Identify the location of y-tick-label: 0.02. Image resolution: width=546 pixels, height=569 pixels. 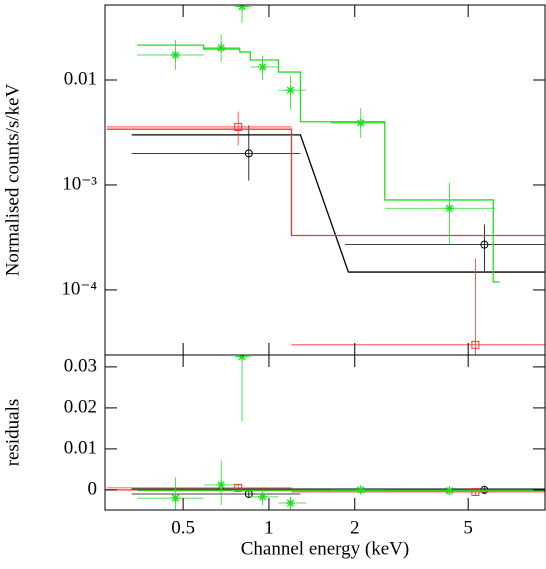
(80, 406).